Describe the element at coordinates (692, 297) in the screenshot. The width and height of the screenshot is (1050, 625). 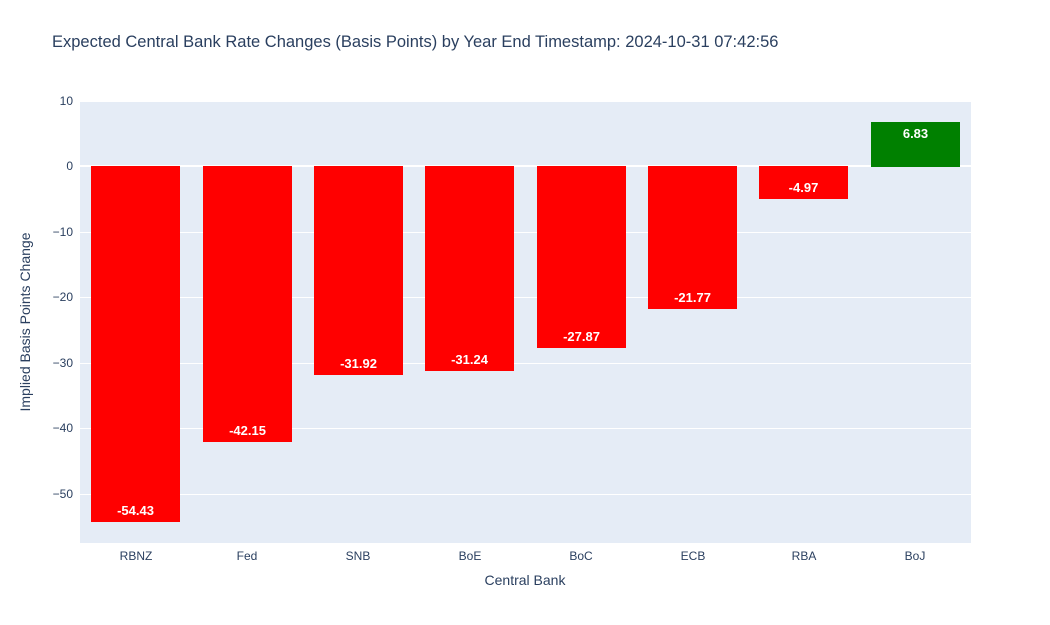
I see `bar-value-label: -21.77` at that location.